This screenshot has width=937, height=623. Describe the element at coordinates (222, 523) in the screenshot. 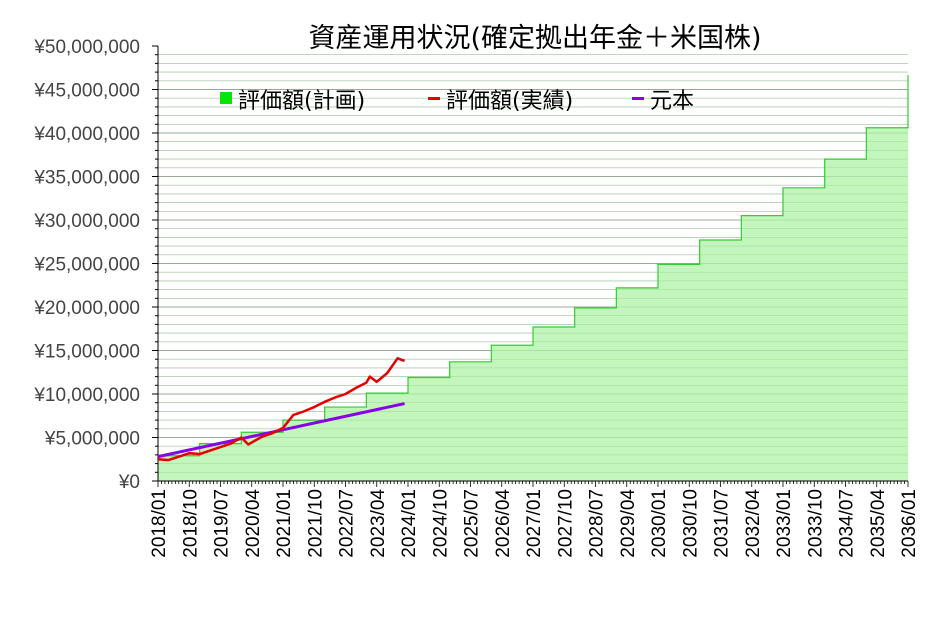

I see `x-tick-label: 2019/07` at that location.